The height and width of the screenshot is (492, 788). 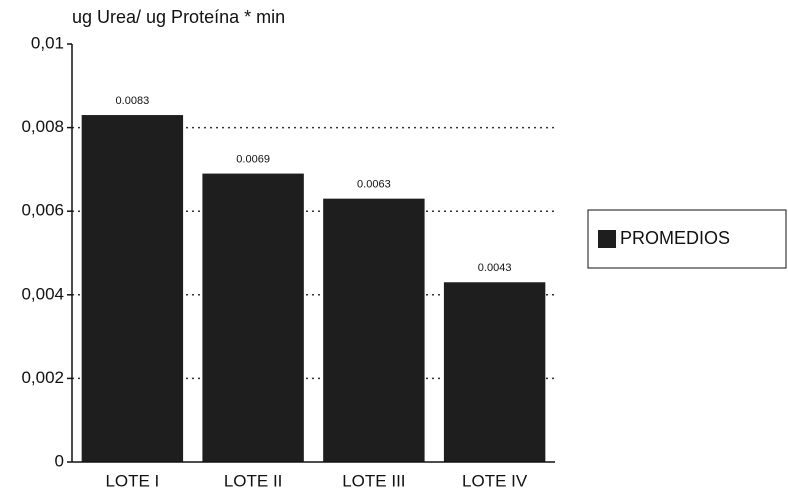 What do you see at coordinates (374, 185) in the screenshot?
I see `value-label: 0.0063` at bounding box center [374, 185].